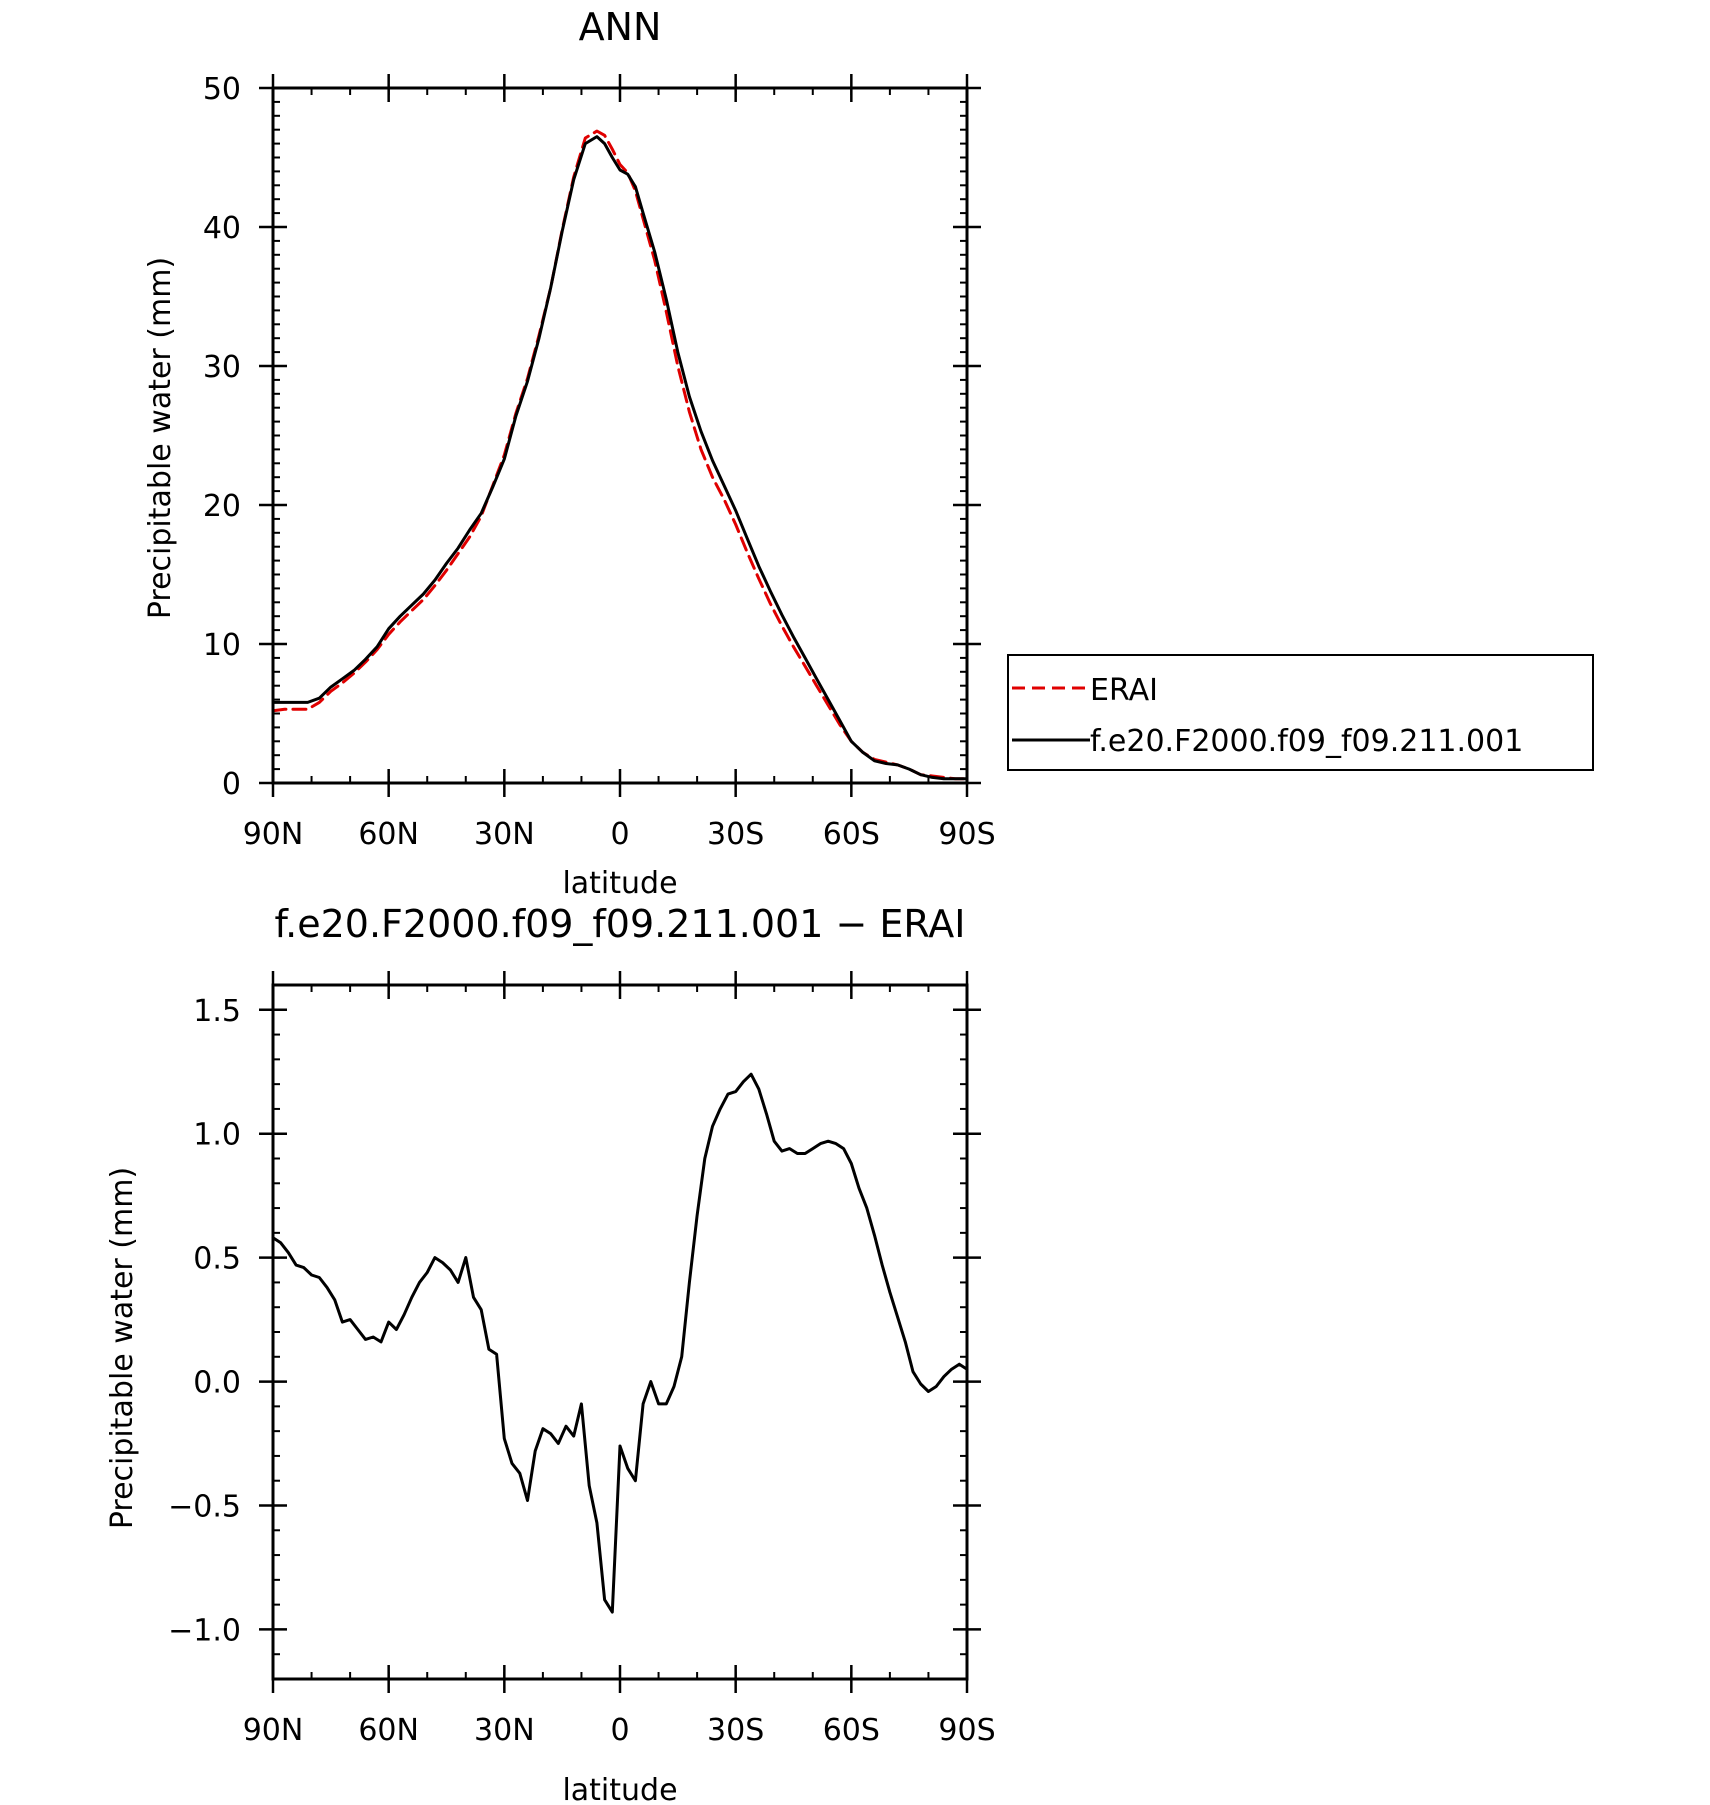 The height and width of the screenshot is (1805, 1710). I want to click on y-tick-label: −0.5, so click(204, 1507).